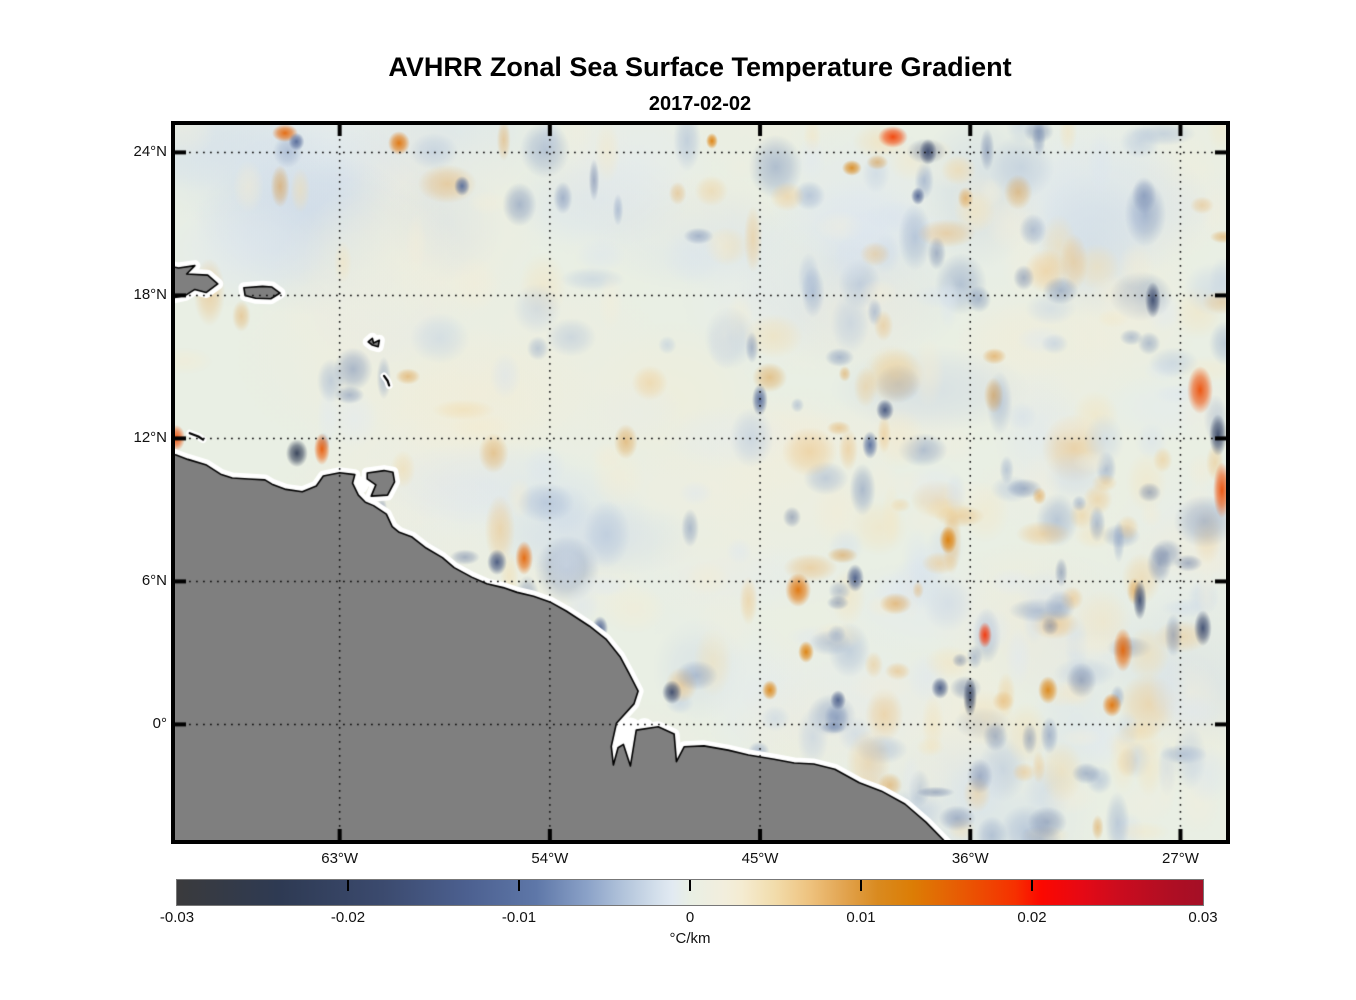 Image resolution: width=1356 pixels, height=1000 pixels. What do you see at coordinates (690, 917) in the screenshot?
I see `colorbar-tick-label: 0` at bounding box center [690, 917].